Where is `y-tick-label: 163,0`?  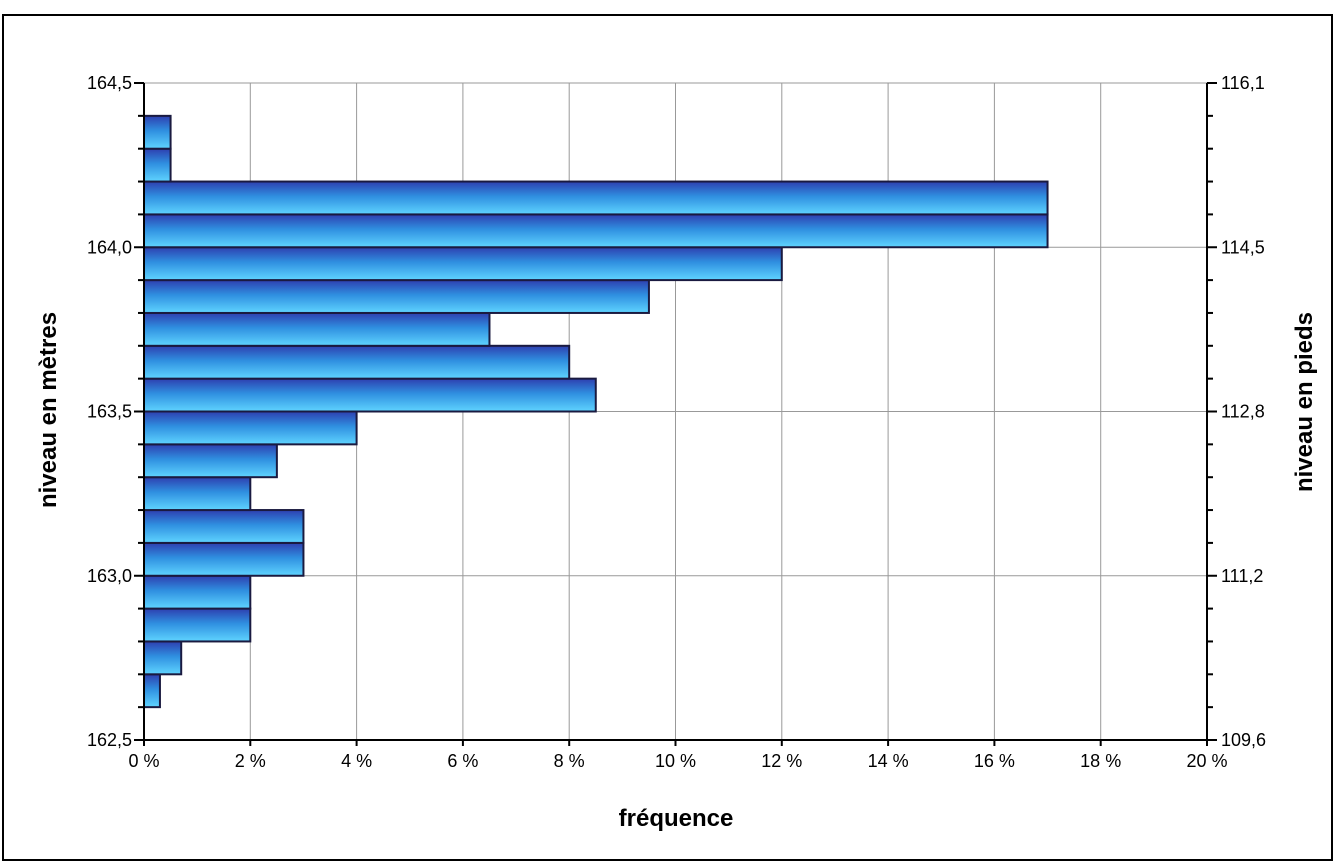
y-tick-label: 163,0 is located at coordinates (109, 576).